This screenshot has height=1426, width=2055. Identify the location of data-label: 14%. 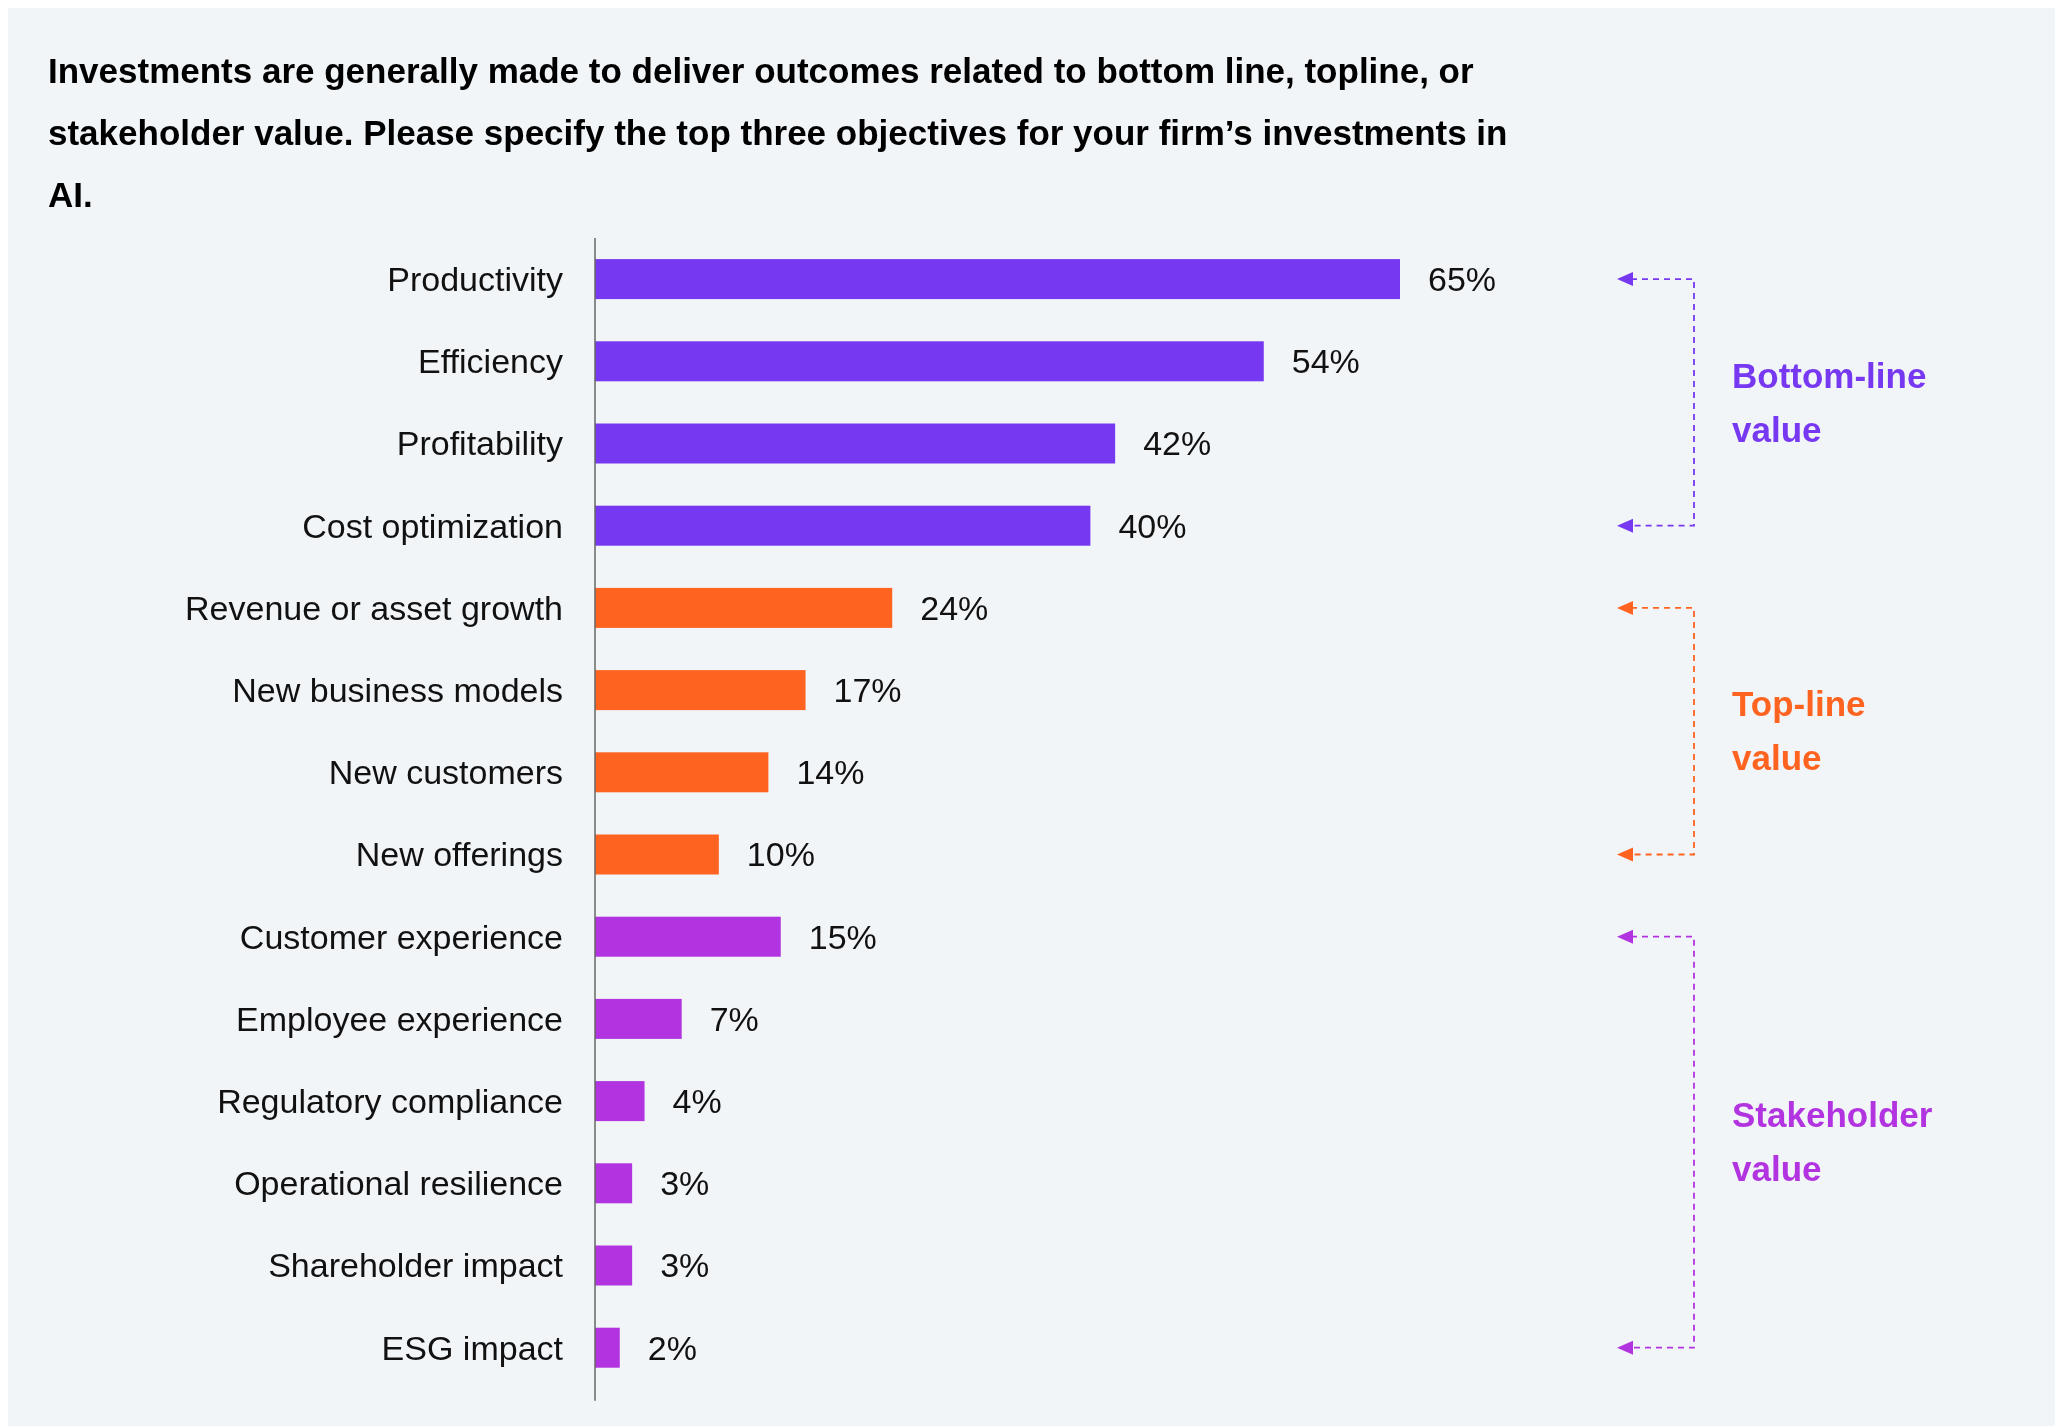
(830, 772).